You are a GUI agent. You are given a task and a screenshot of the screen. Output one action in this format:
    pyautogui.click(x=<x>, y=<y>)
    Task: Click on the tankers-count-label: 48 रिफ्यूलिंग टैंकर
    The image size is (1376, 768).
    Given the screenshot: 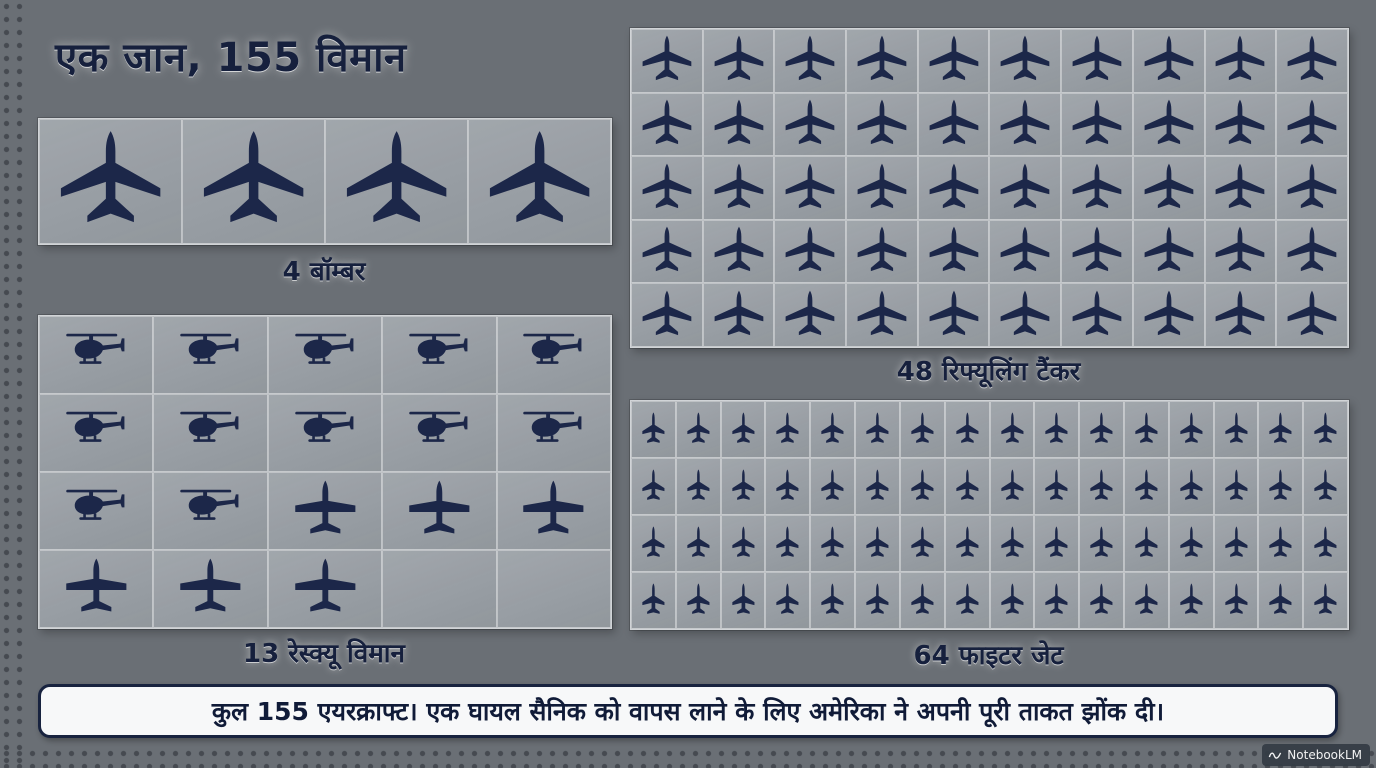 What is the action you would take?
    pyautogui.click(x=988, y=372)
    